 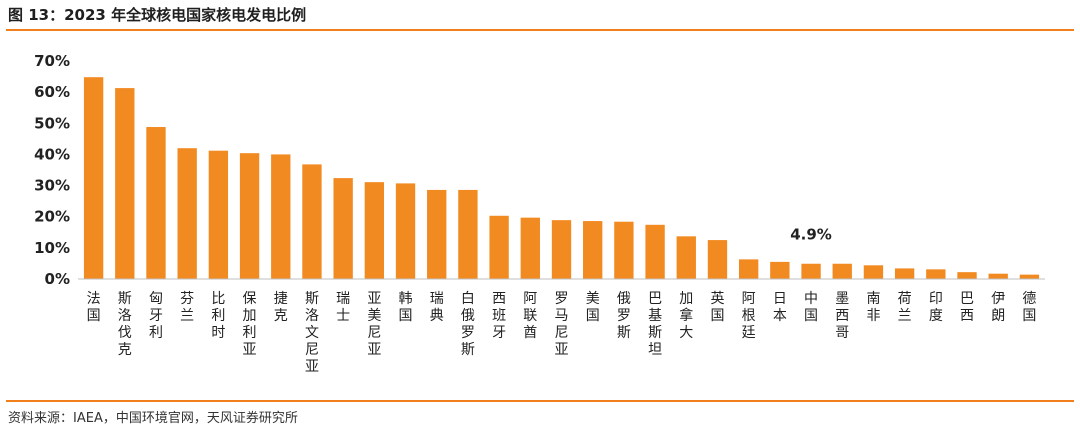 What do you see at coordinates (52, 61) in the screenshot?
I see `y-tick-label: 70%` at bounding box center [52, 61].